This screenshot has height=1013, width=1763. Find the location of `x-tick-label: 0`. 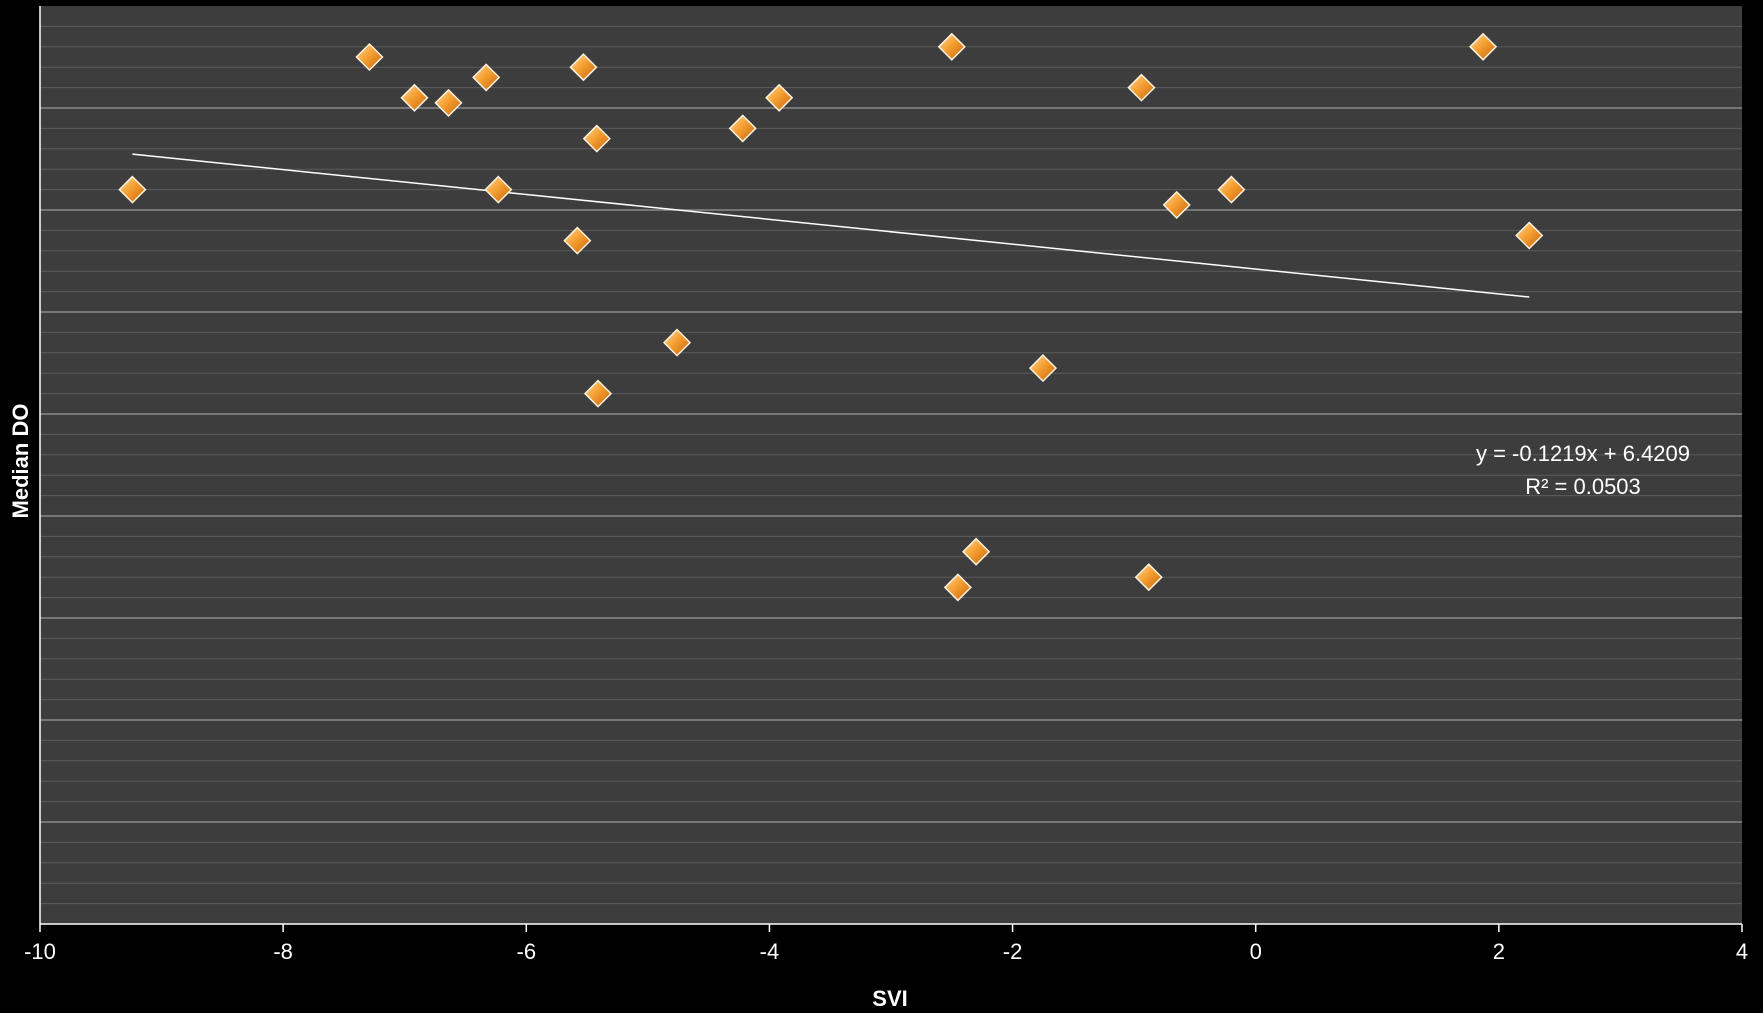

x-tick-label: 0 is located at coordinates (1256, 951).